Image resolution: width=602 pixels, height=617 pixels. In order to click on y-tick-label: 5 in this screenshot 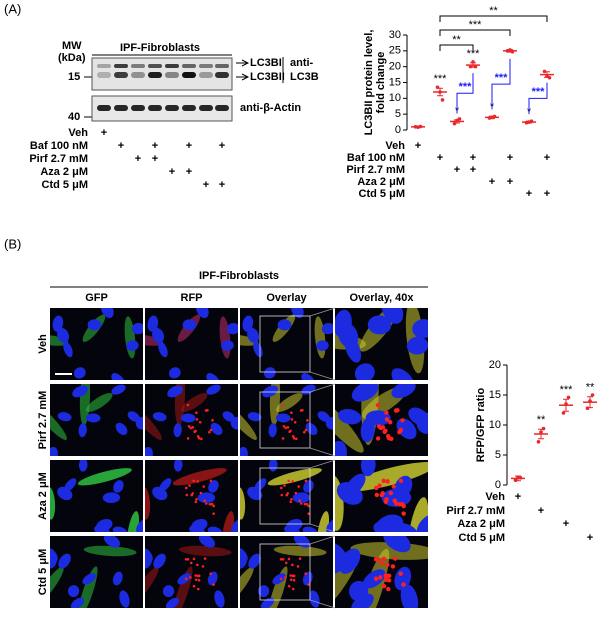, I will do `click(498, 455)`.